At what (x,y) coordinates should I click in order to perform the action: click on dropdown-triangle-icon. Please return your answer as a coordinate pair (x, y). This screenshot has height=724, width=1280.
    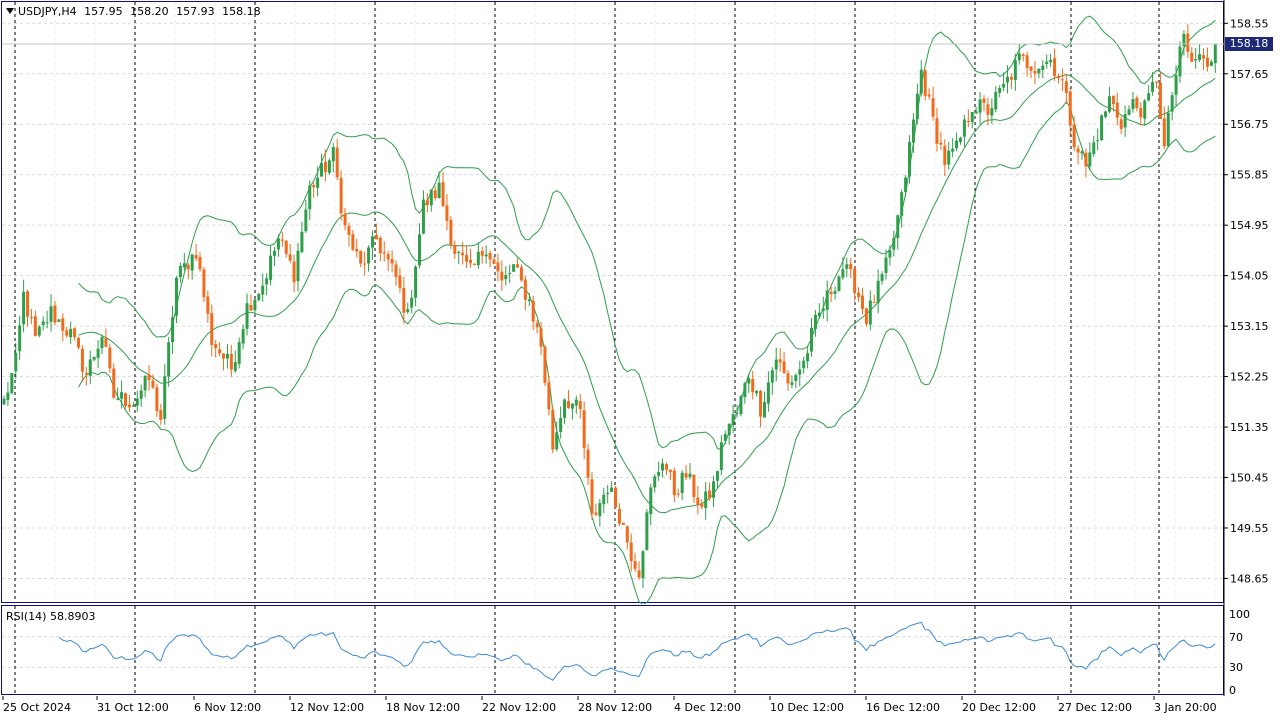
    Looking at the image, I should click on (10, 11).